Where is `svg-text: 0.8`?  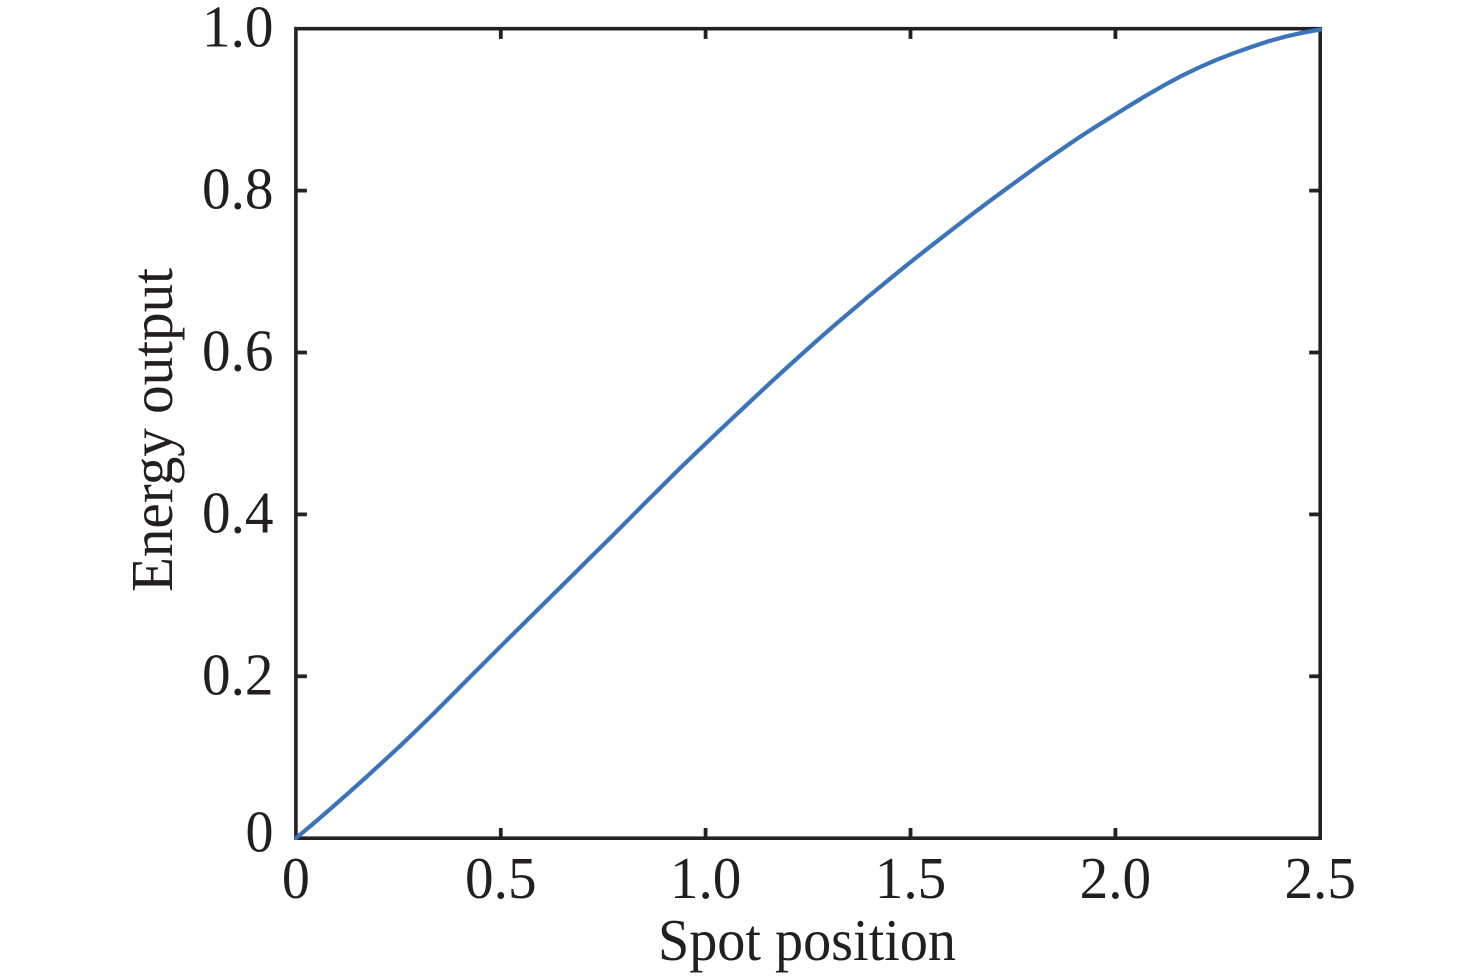 svg-text: 0.8 is located at coordinates (238, 189).